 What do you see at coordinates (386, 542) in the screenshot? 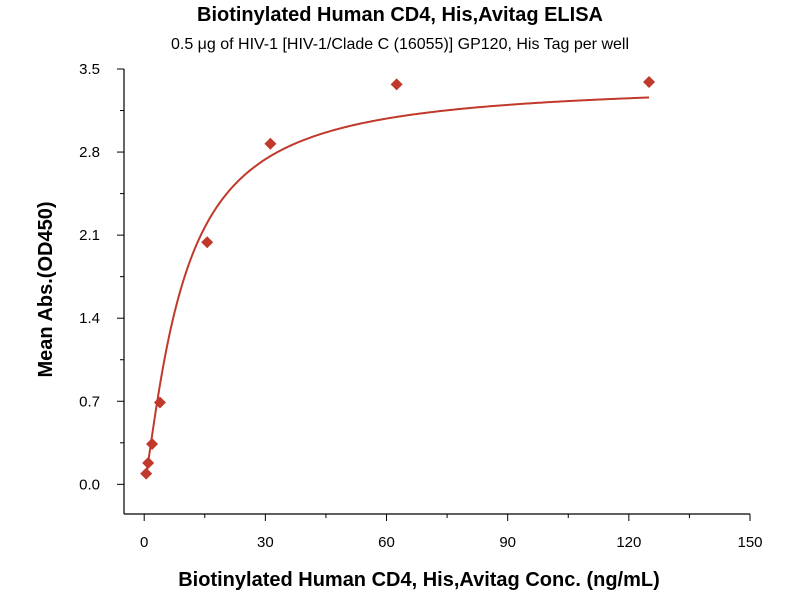
I see `x-tick-label: 60` at bounding box center [386, 542].